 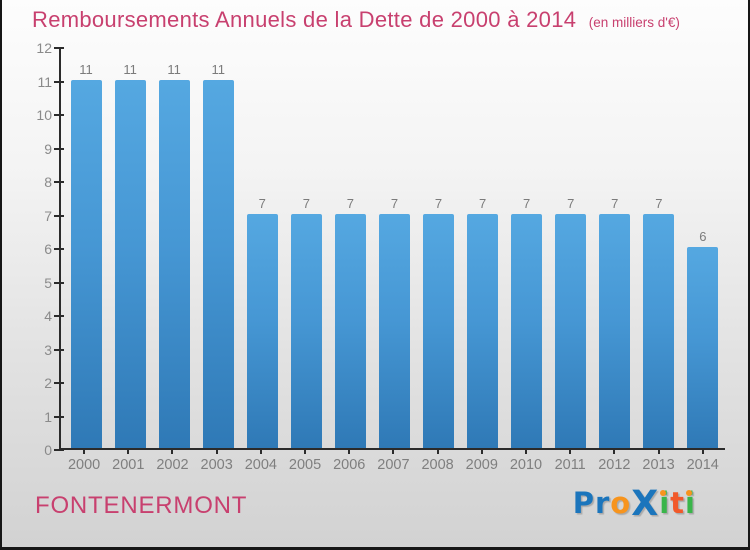 What do you see at coordinates (48, 416) in the screenshot?
I see `y-tick-label: 1` at bounding box center [48, 416].